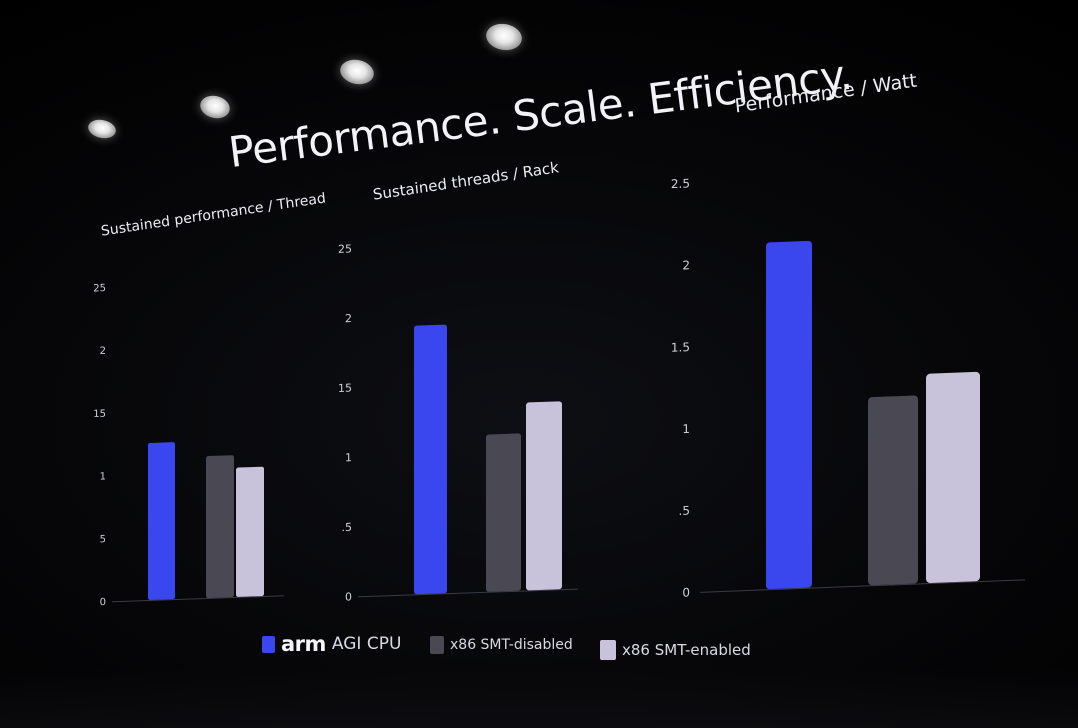 The image size is (1078, 728). Describe the element at coordinates (539, 698) in the screenshot. I see `floor-glow` at that location.